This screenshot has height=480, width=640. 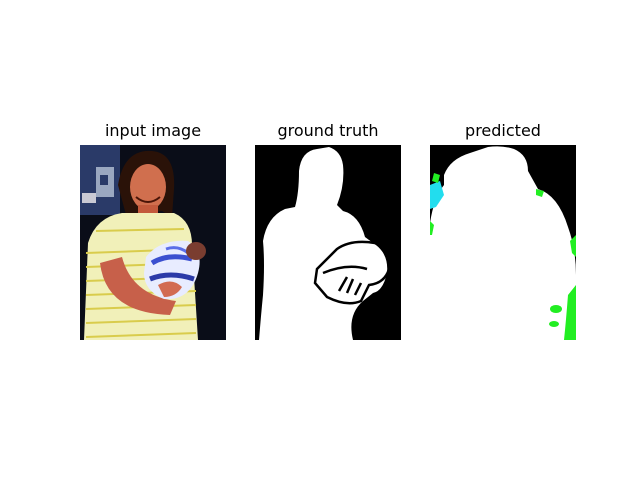 I want to click on predicted-mask, so click(x=503, y=242).